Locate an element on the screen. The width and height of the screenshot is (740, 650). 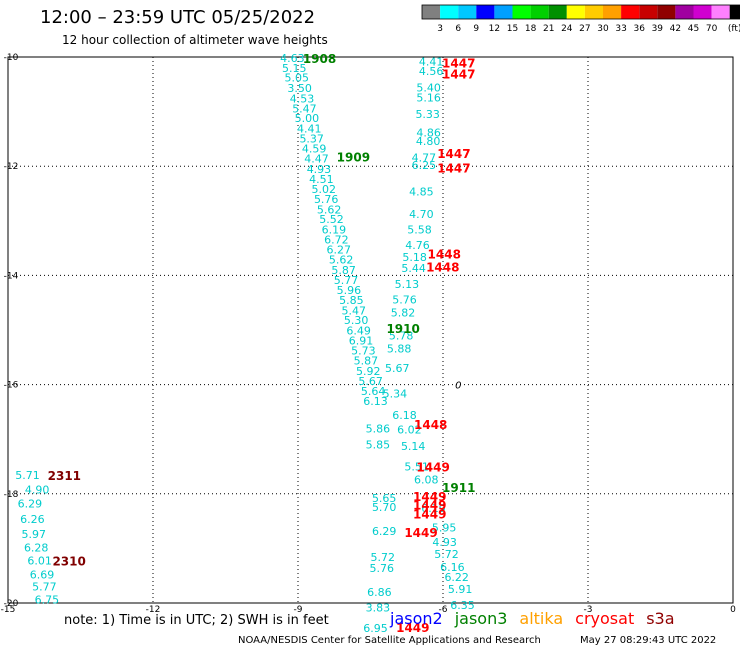
swh-value: 5.77 is located at coordinates (44, 587).